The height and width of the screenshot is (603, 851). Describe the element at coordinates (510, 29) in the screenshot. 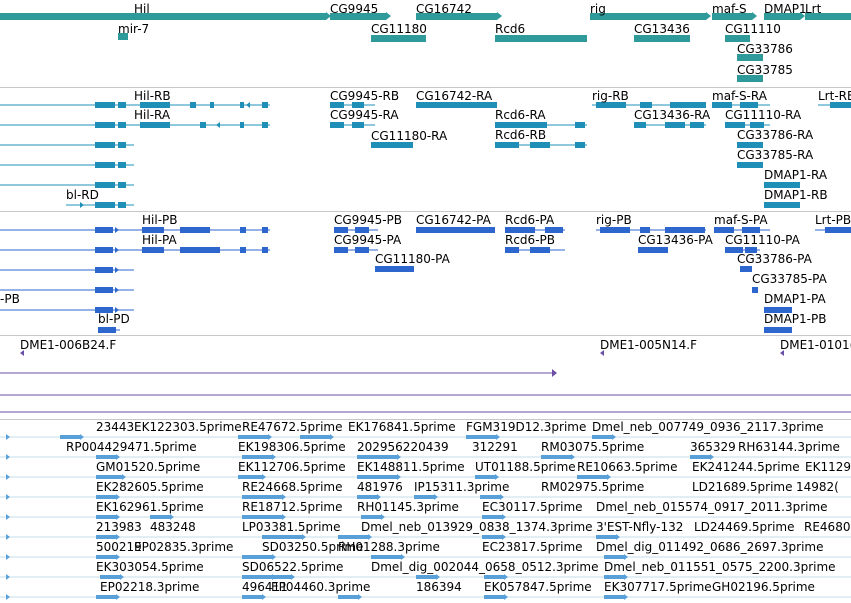

I see `gene-label: Rcd6` at that location.